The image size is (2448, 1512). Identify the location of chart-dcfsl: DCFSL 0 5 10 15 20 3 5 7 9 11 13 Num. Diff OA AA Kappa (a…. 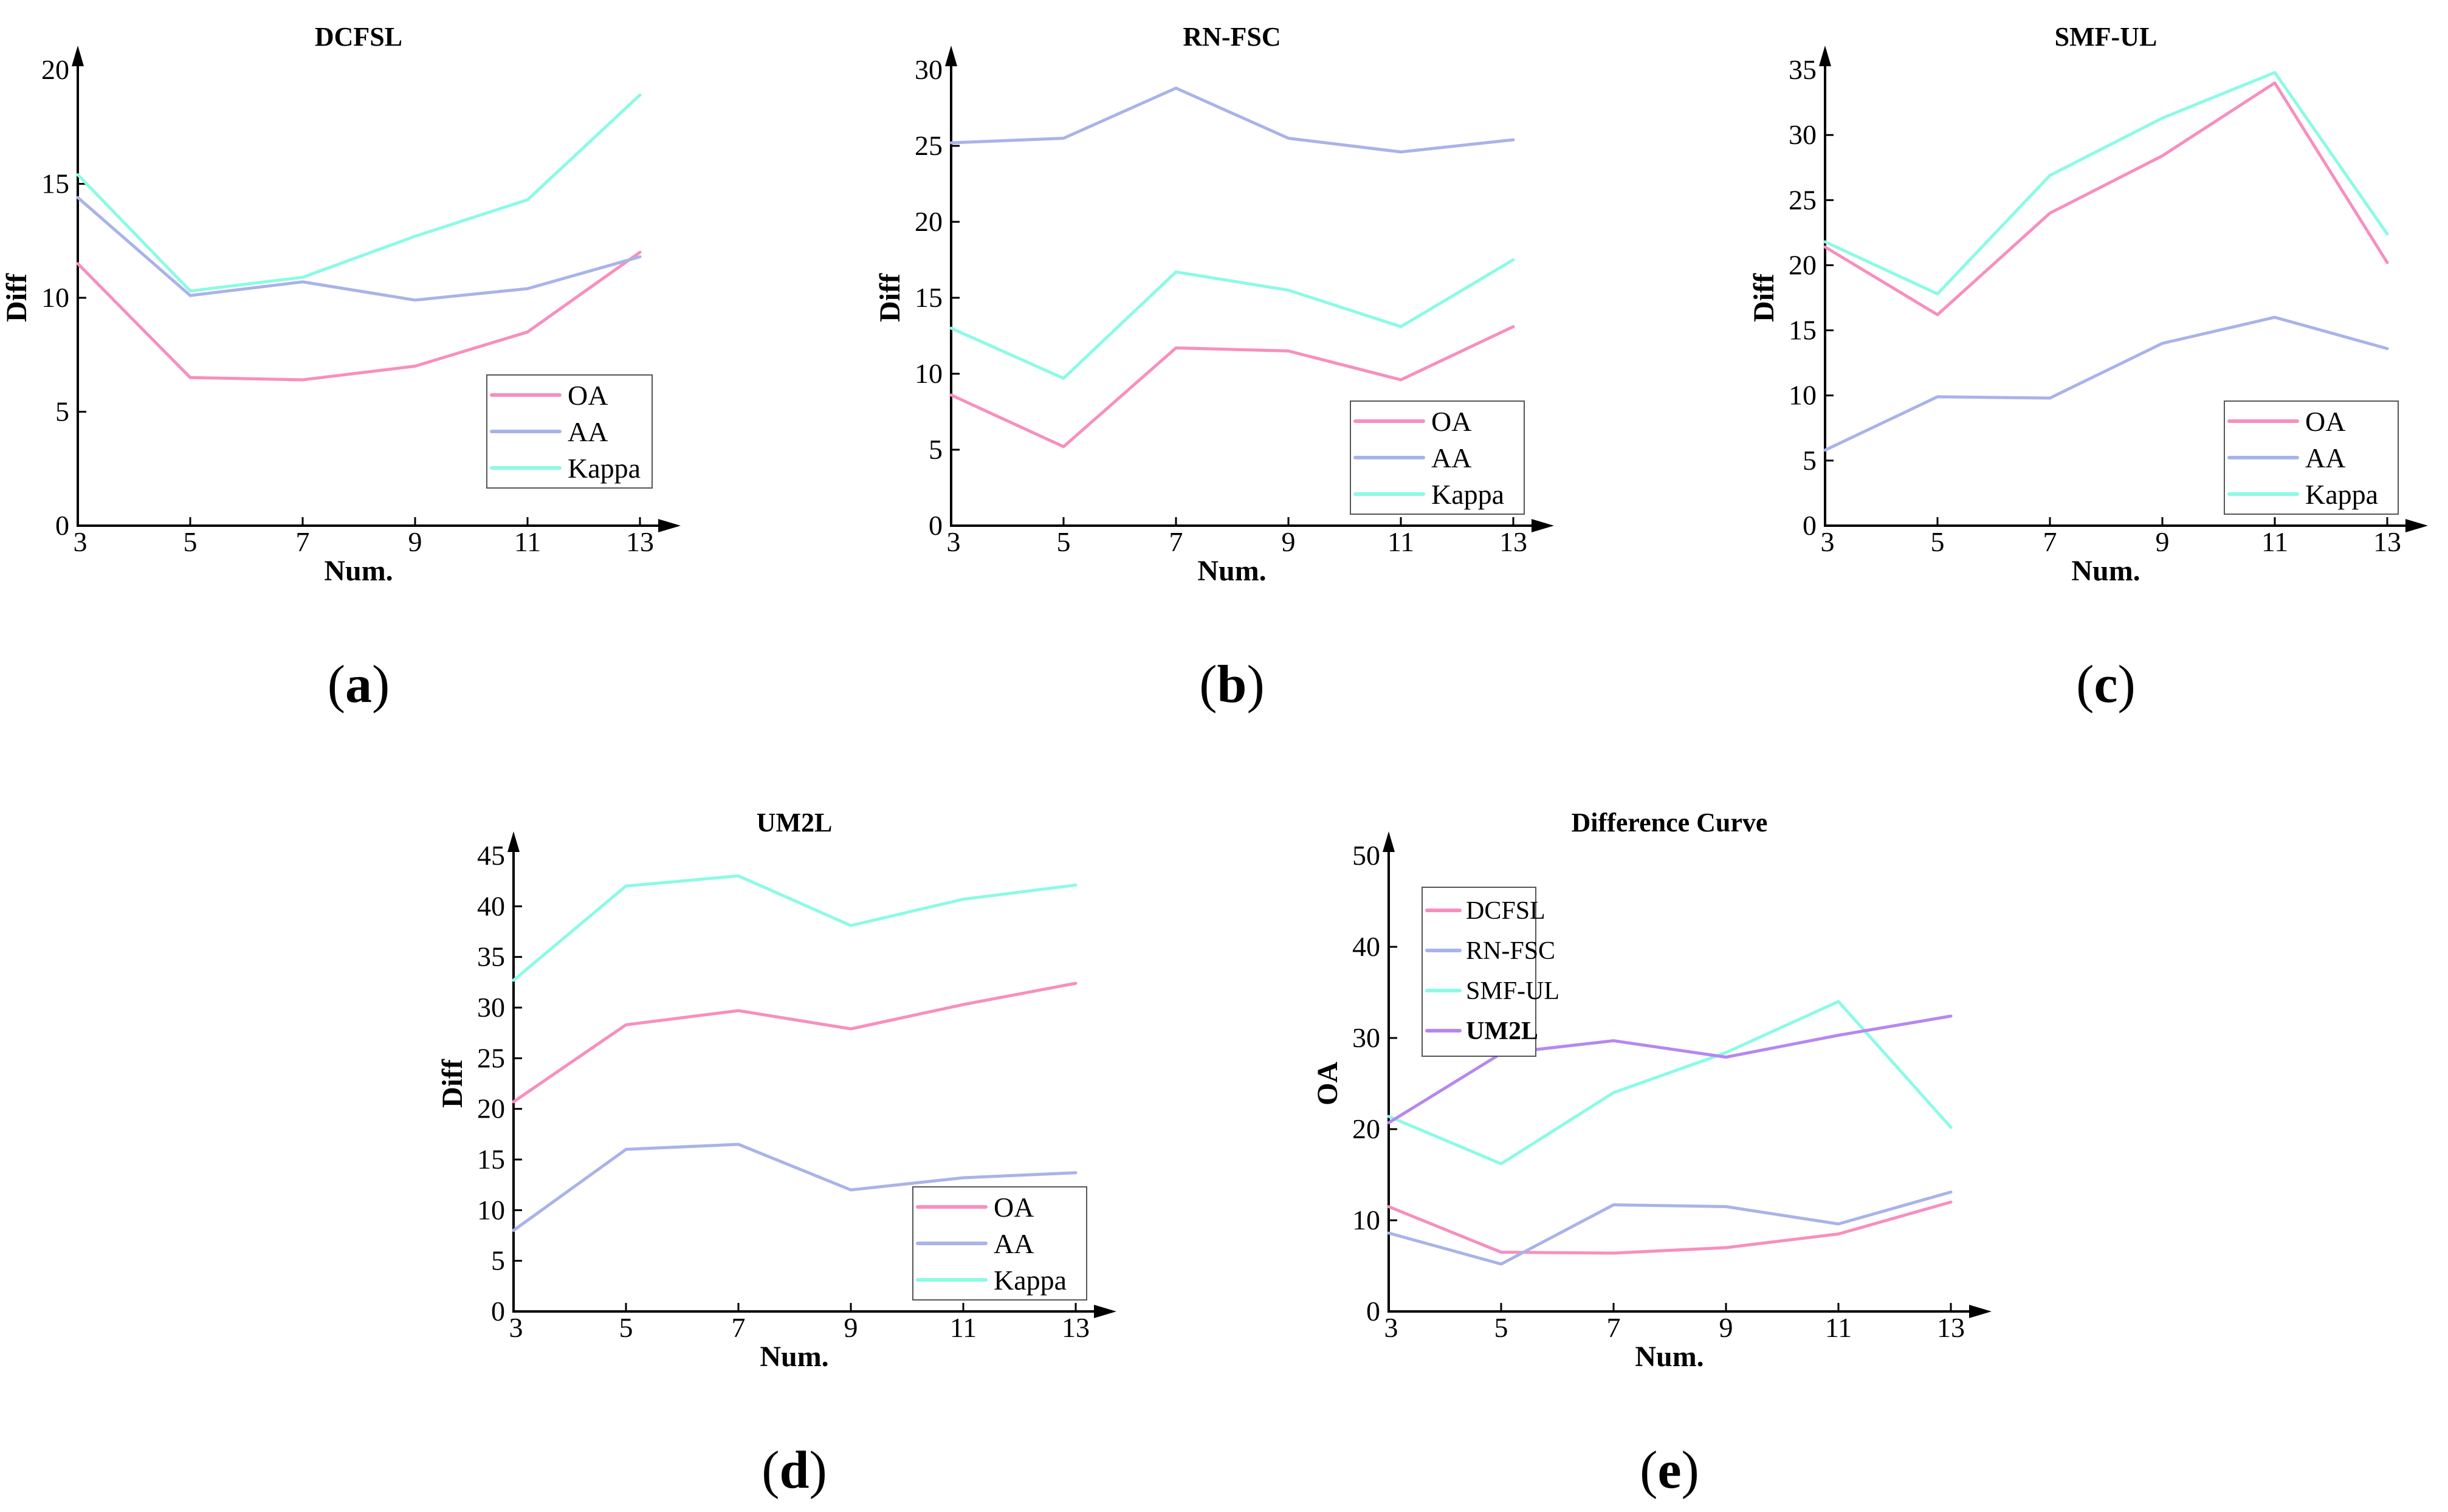
(341, 368).